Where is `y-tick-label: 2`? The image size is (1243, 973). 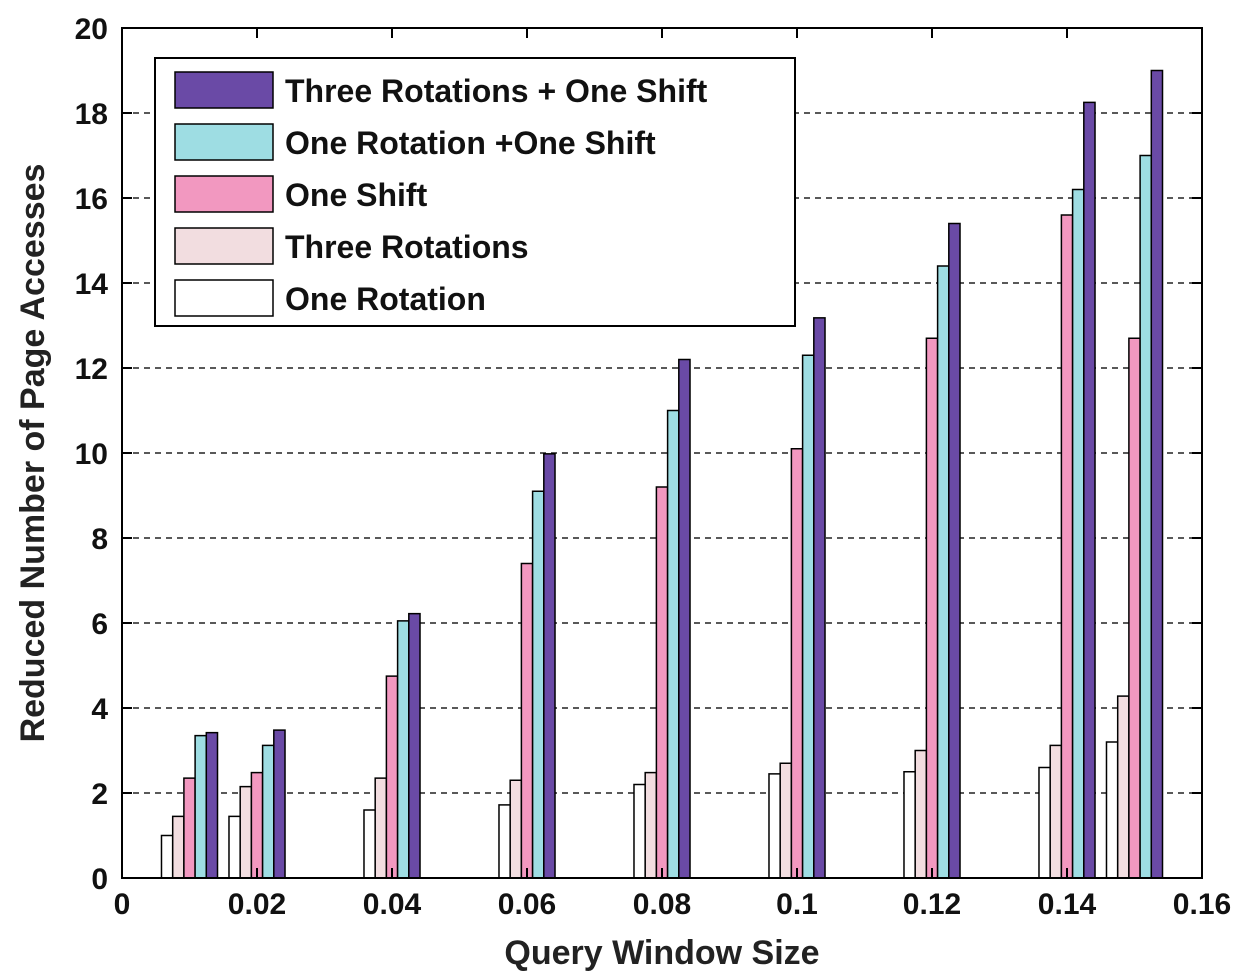 y-tick-label: 2 is located at coordinates (99, 794).